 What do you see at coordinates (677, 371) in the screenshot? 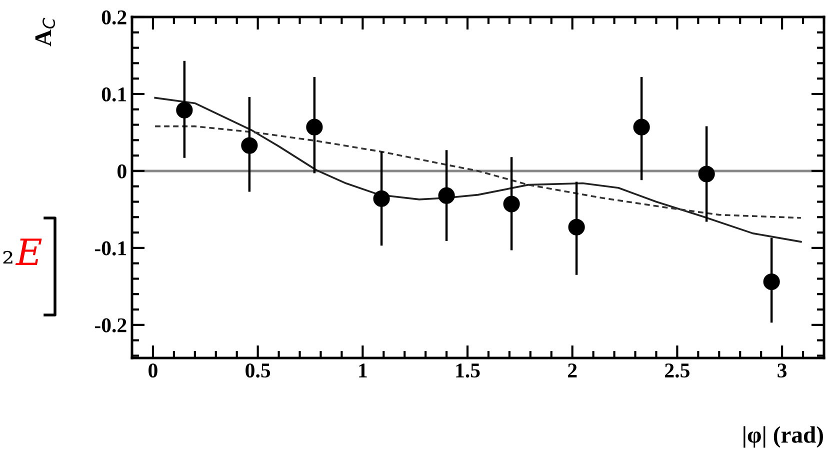
I see `x-tick-label: 2.5` at bounding box center [677, 371].